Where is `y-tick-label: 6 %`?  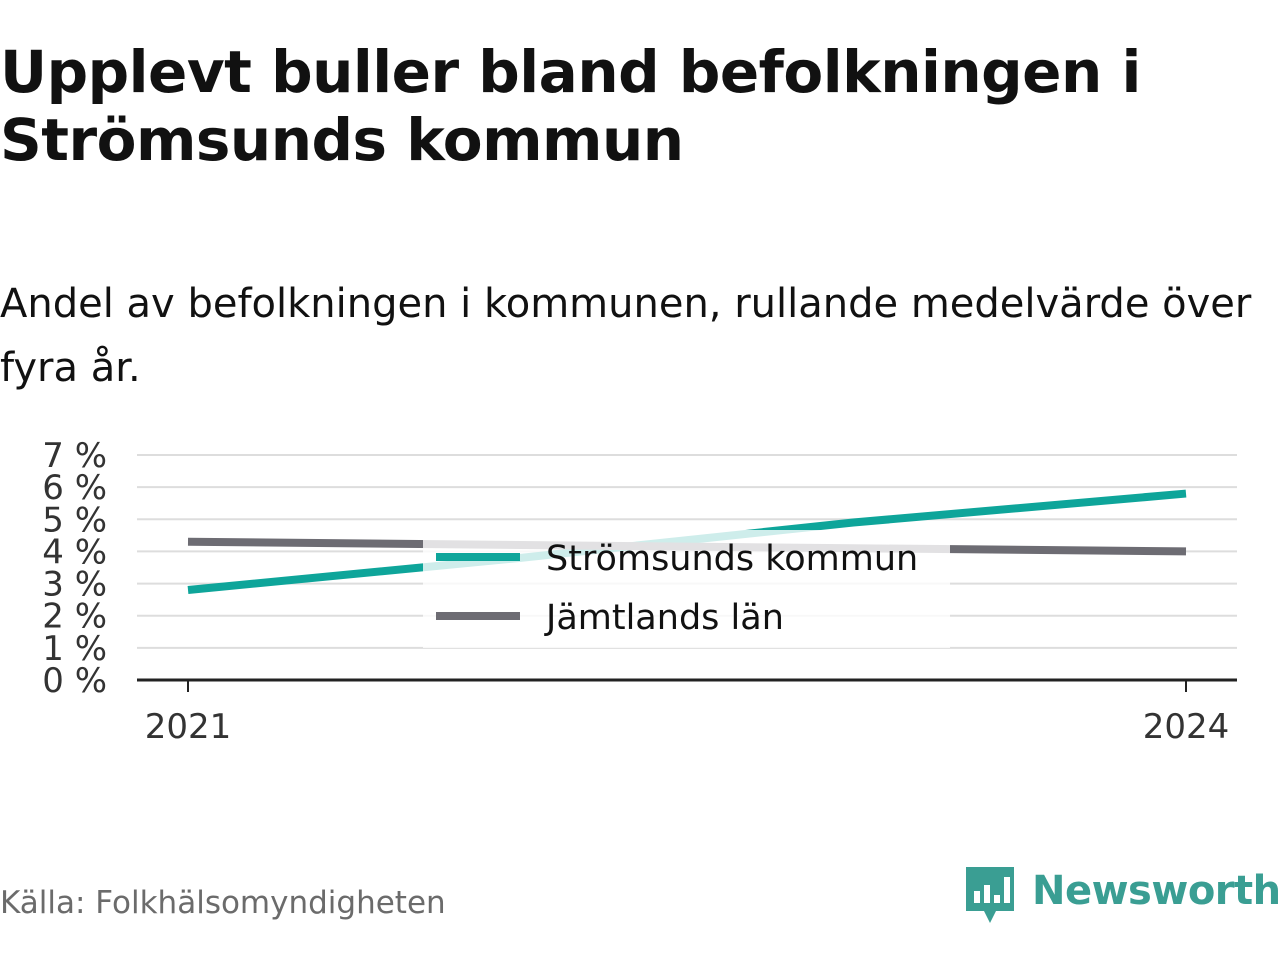
y-tick-label: 6 % is located at coordinates (74, 488).